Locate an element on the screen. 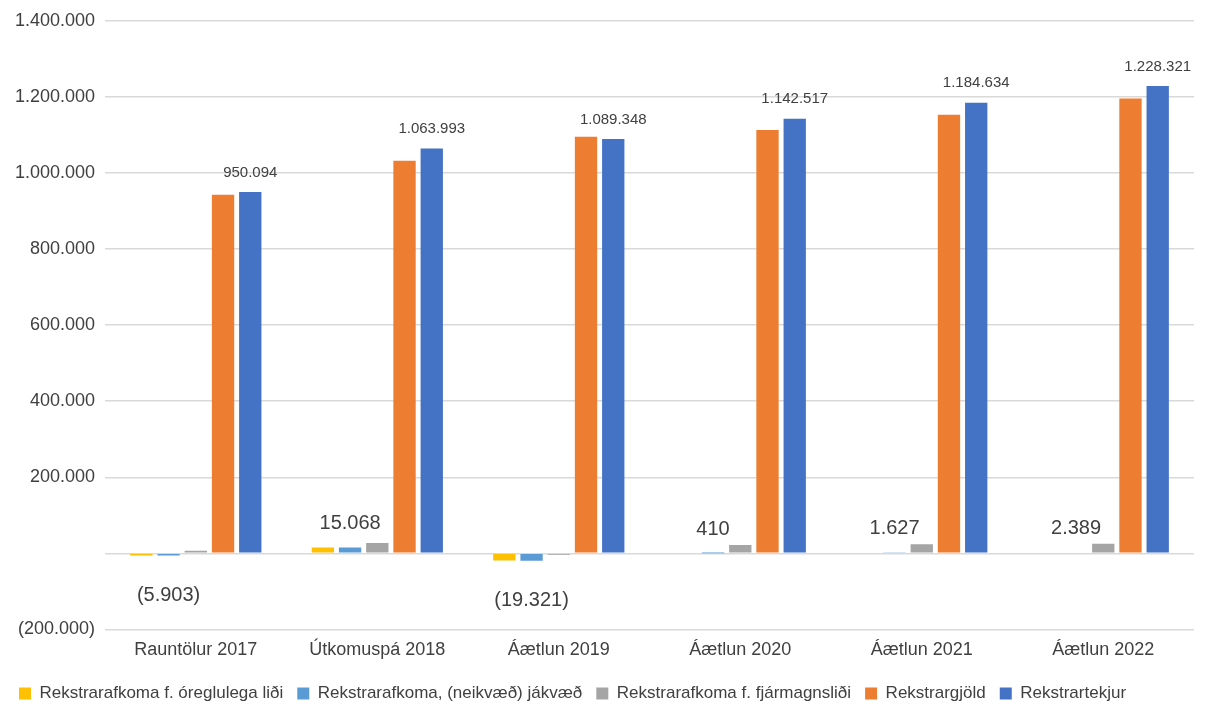 This screenshot has height=717, width=1214. x-tick-label: Áætlun 2022 is located at coordinates (1103, 649).